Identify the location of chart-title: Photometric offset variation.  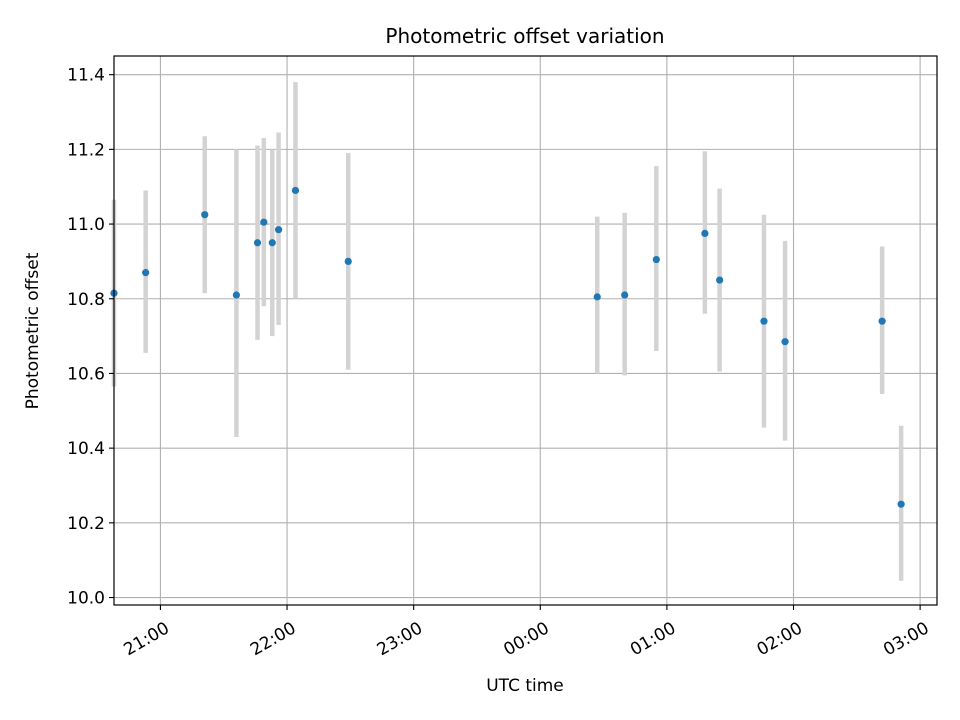
(524, 36).